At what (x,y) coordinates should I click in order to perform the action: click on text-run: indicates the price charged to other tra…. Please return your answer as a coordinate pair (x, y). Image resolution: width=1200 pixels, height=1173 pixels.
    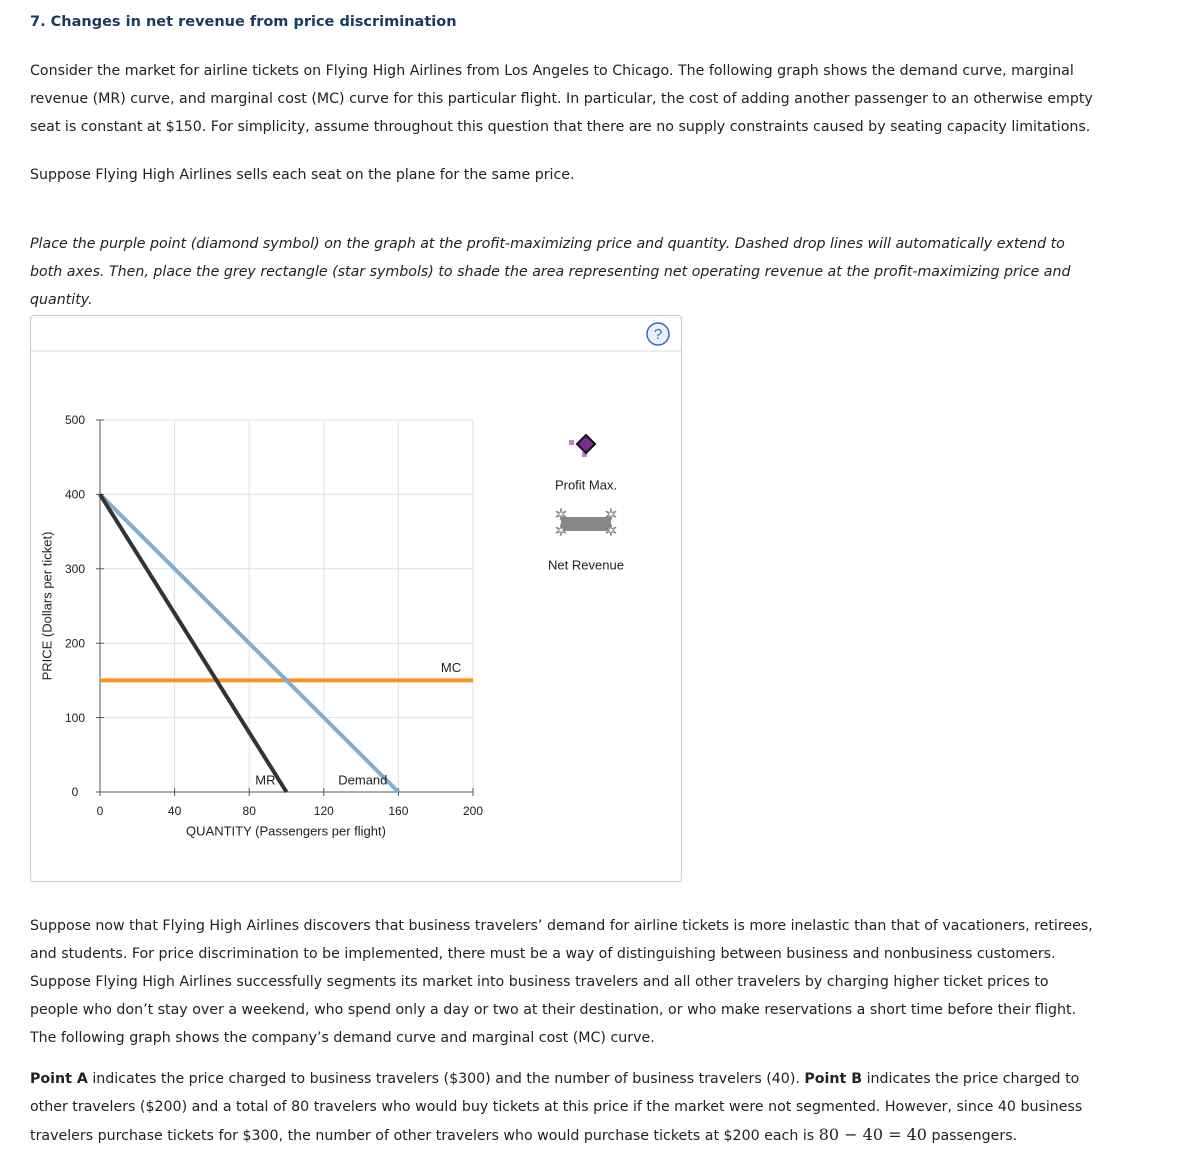
    Looking at the image, I should click on (556, 1107).